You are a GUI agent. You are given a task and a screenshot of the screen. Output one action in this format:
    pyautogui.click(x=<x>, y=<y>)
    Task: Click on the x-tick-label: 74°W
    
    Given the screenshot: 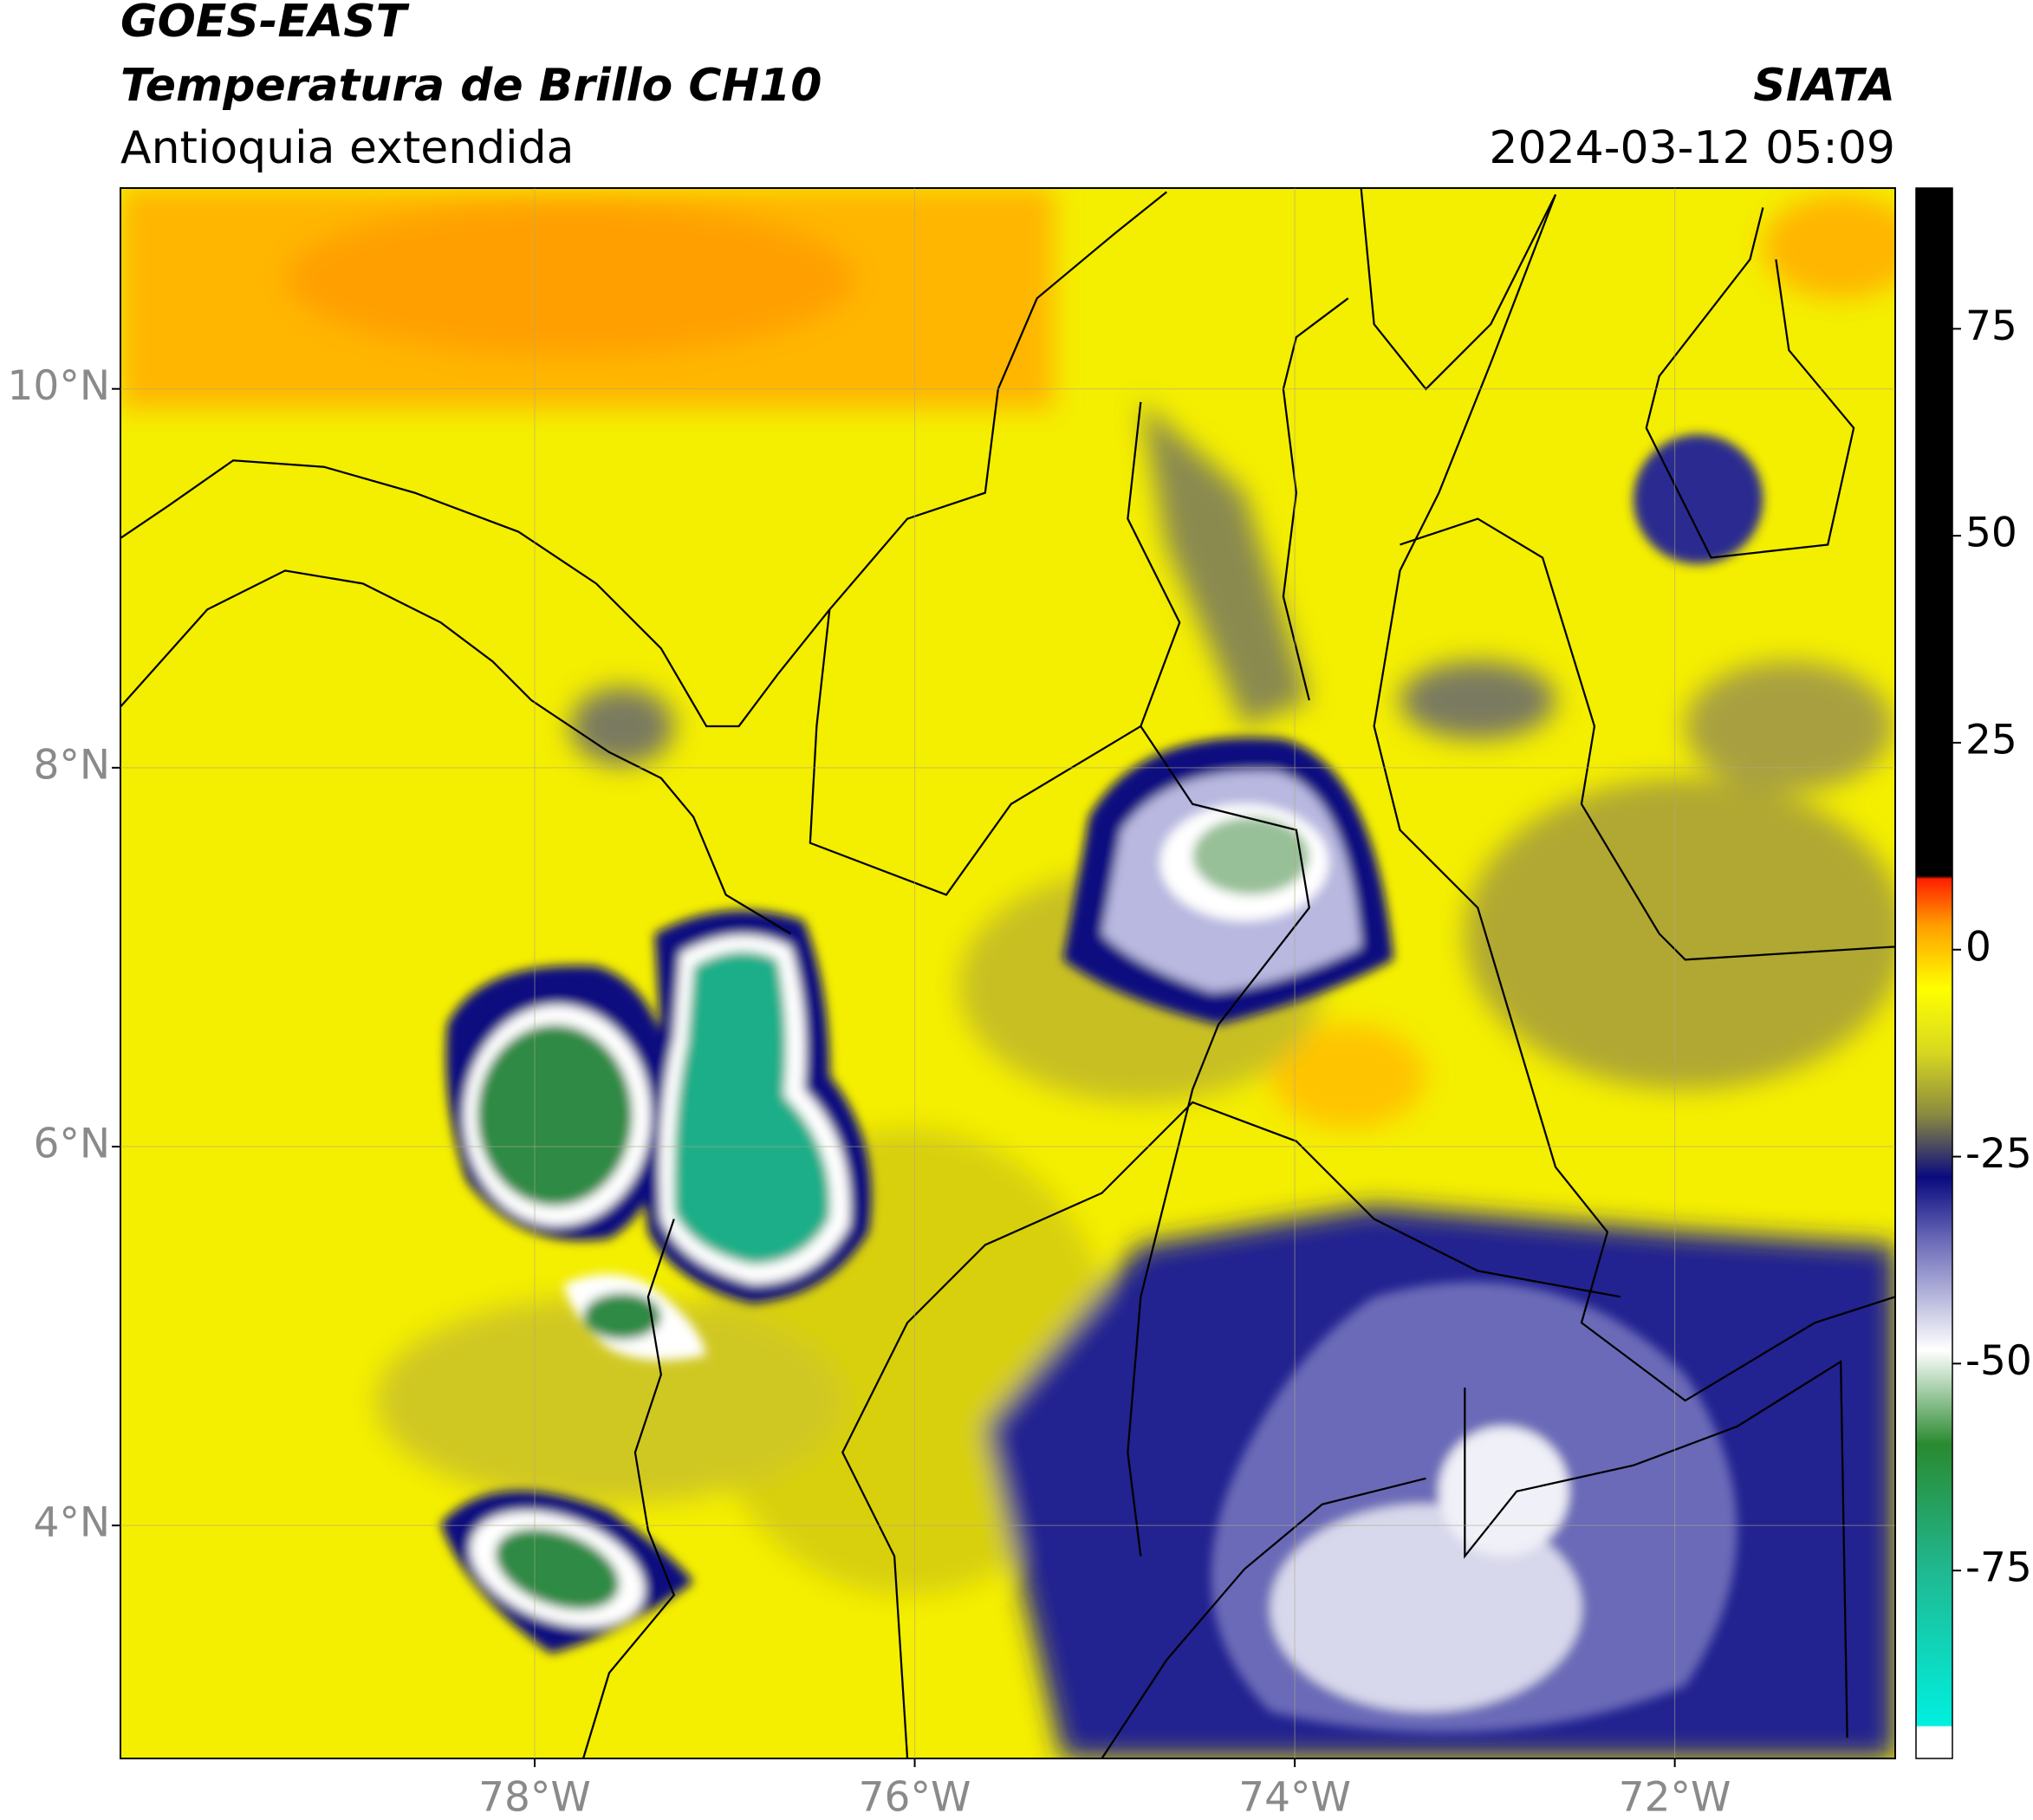 What is the action you would take?
    pyautogui.click(x=1294, y=1797)
    